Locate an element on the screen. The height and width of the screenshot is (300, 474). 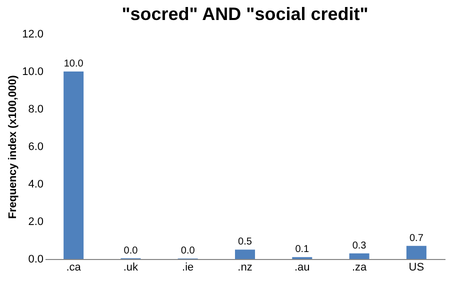
data-label: 0.3 is located at coordinates (359, 246).